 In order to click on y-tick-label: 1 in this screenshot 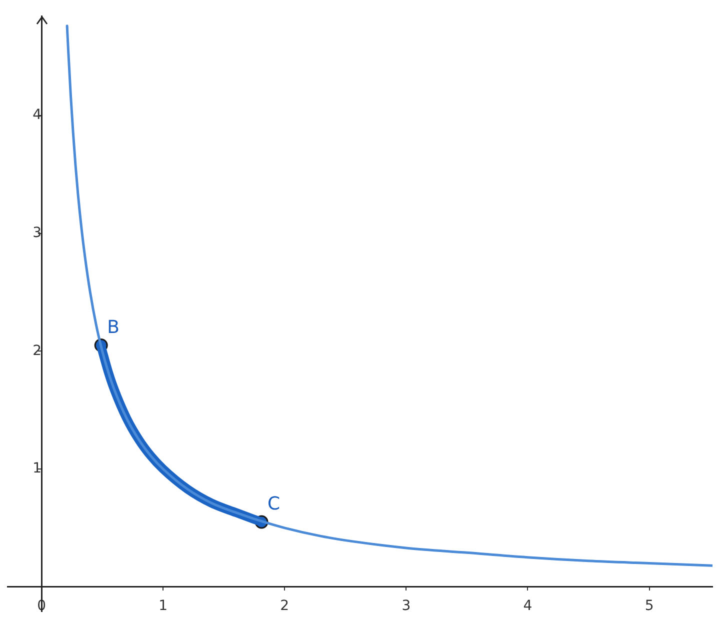, I will do `click(37, 468)`.